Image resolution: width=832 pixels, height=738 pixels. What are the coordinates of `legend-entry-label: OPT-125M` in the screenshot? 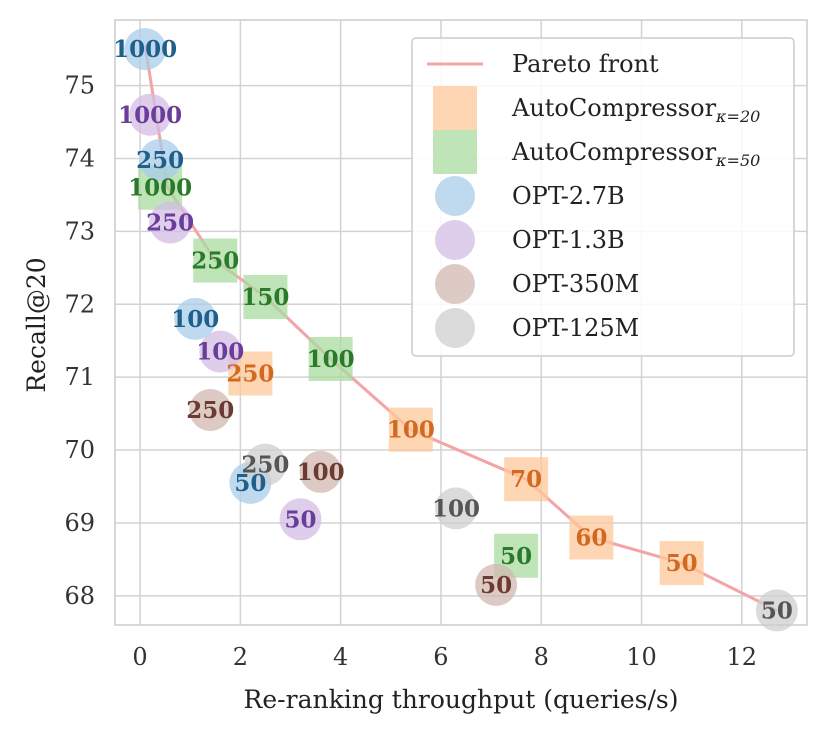 It's located at (575, 328).